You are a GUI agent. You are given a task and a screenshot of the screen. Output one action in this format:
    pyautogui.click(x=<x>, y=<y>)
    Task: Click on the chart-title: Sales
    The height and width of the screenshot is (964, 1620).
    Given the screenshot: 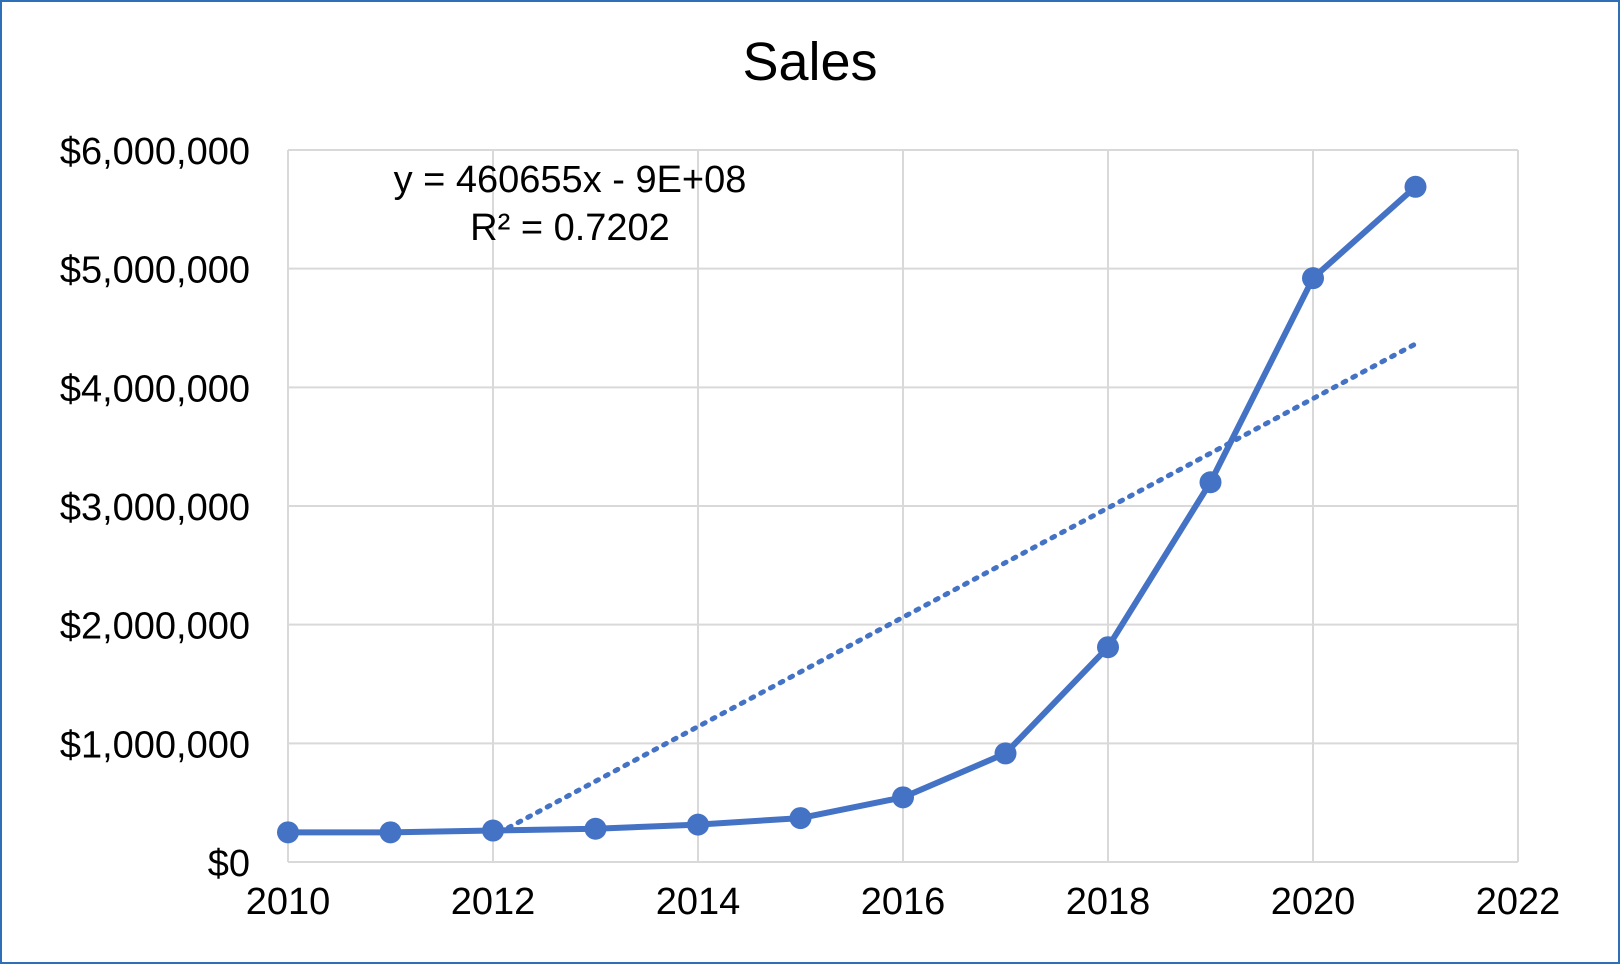 What is the action you would take?
    pyautogui.click(x=809, y=62)
    